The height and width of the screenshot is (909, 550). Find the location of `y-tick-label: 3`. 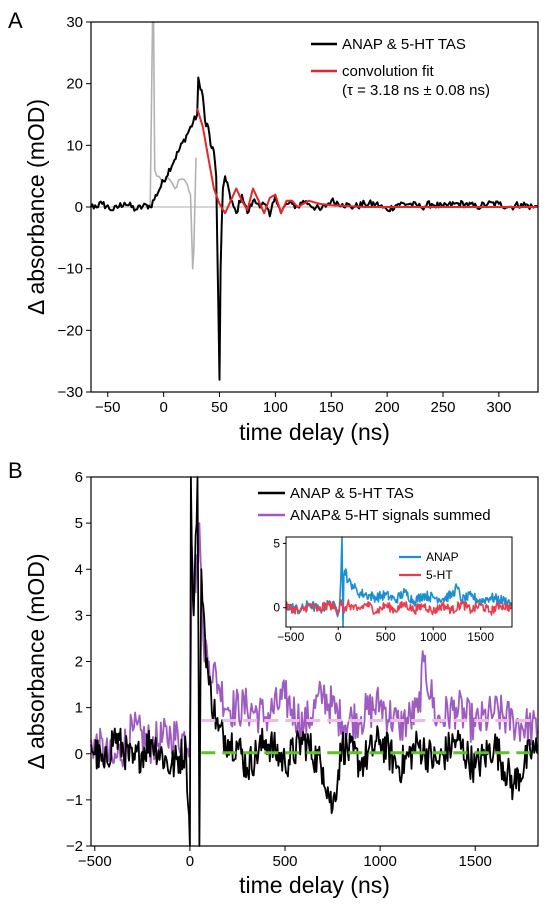

y-tick-label: 3 is located at coordinates (79, 615).